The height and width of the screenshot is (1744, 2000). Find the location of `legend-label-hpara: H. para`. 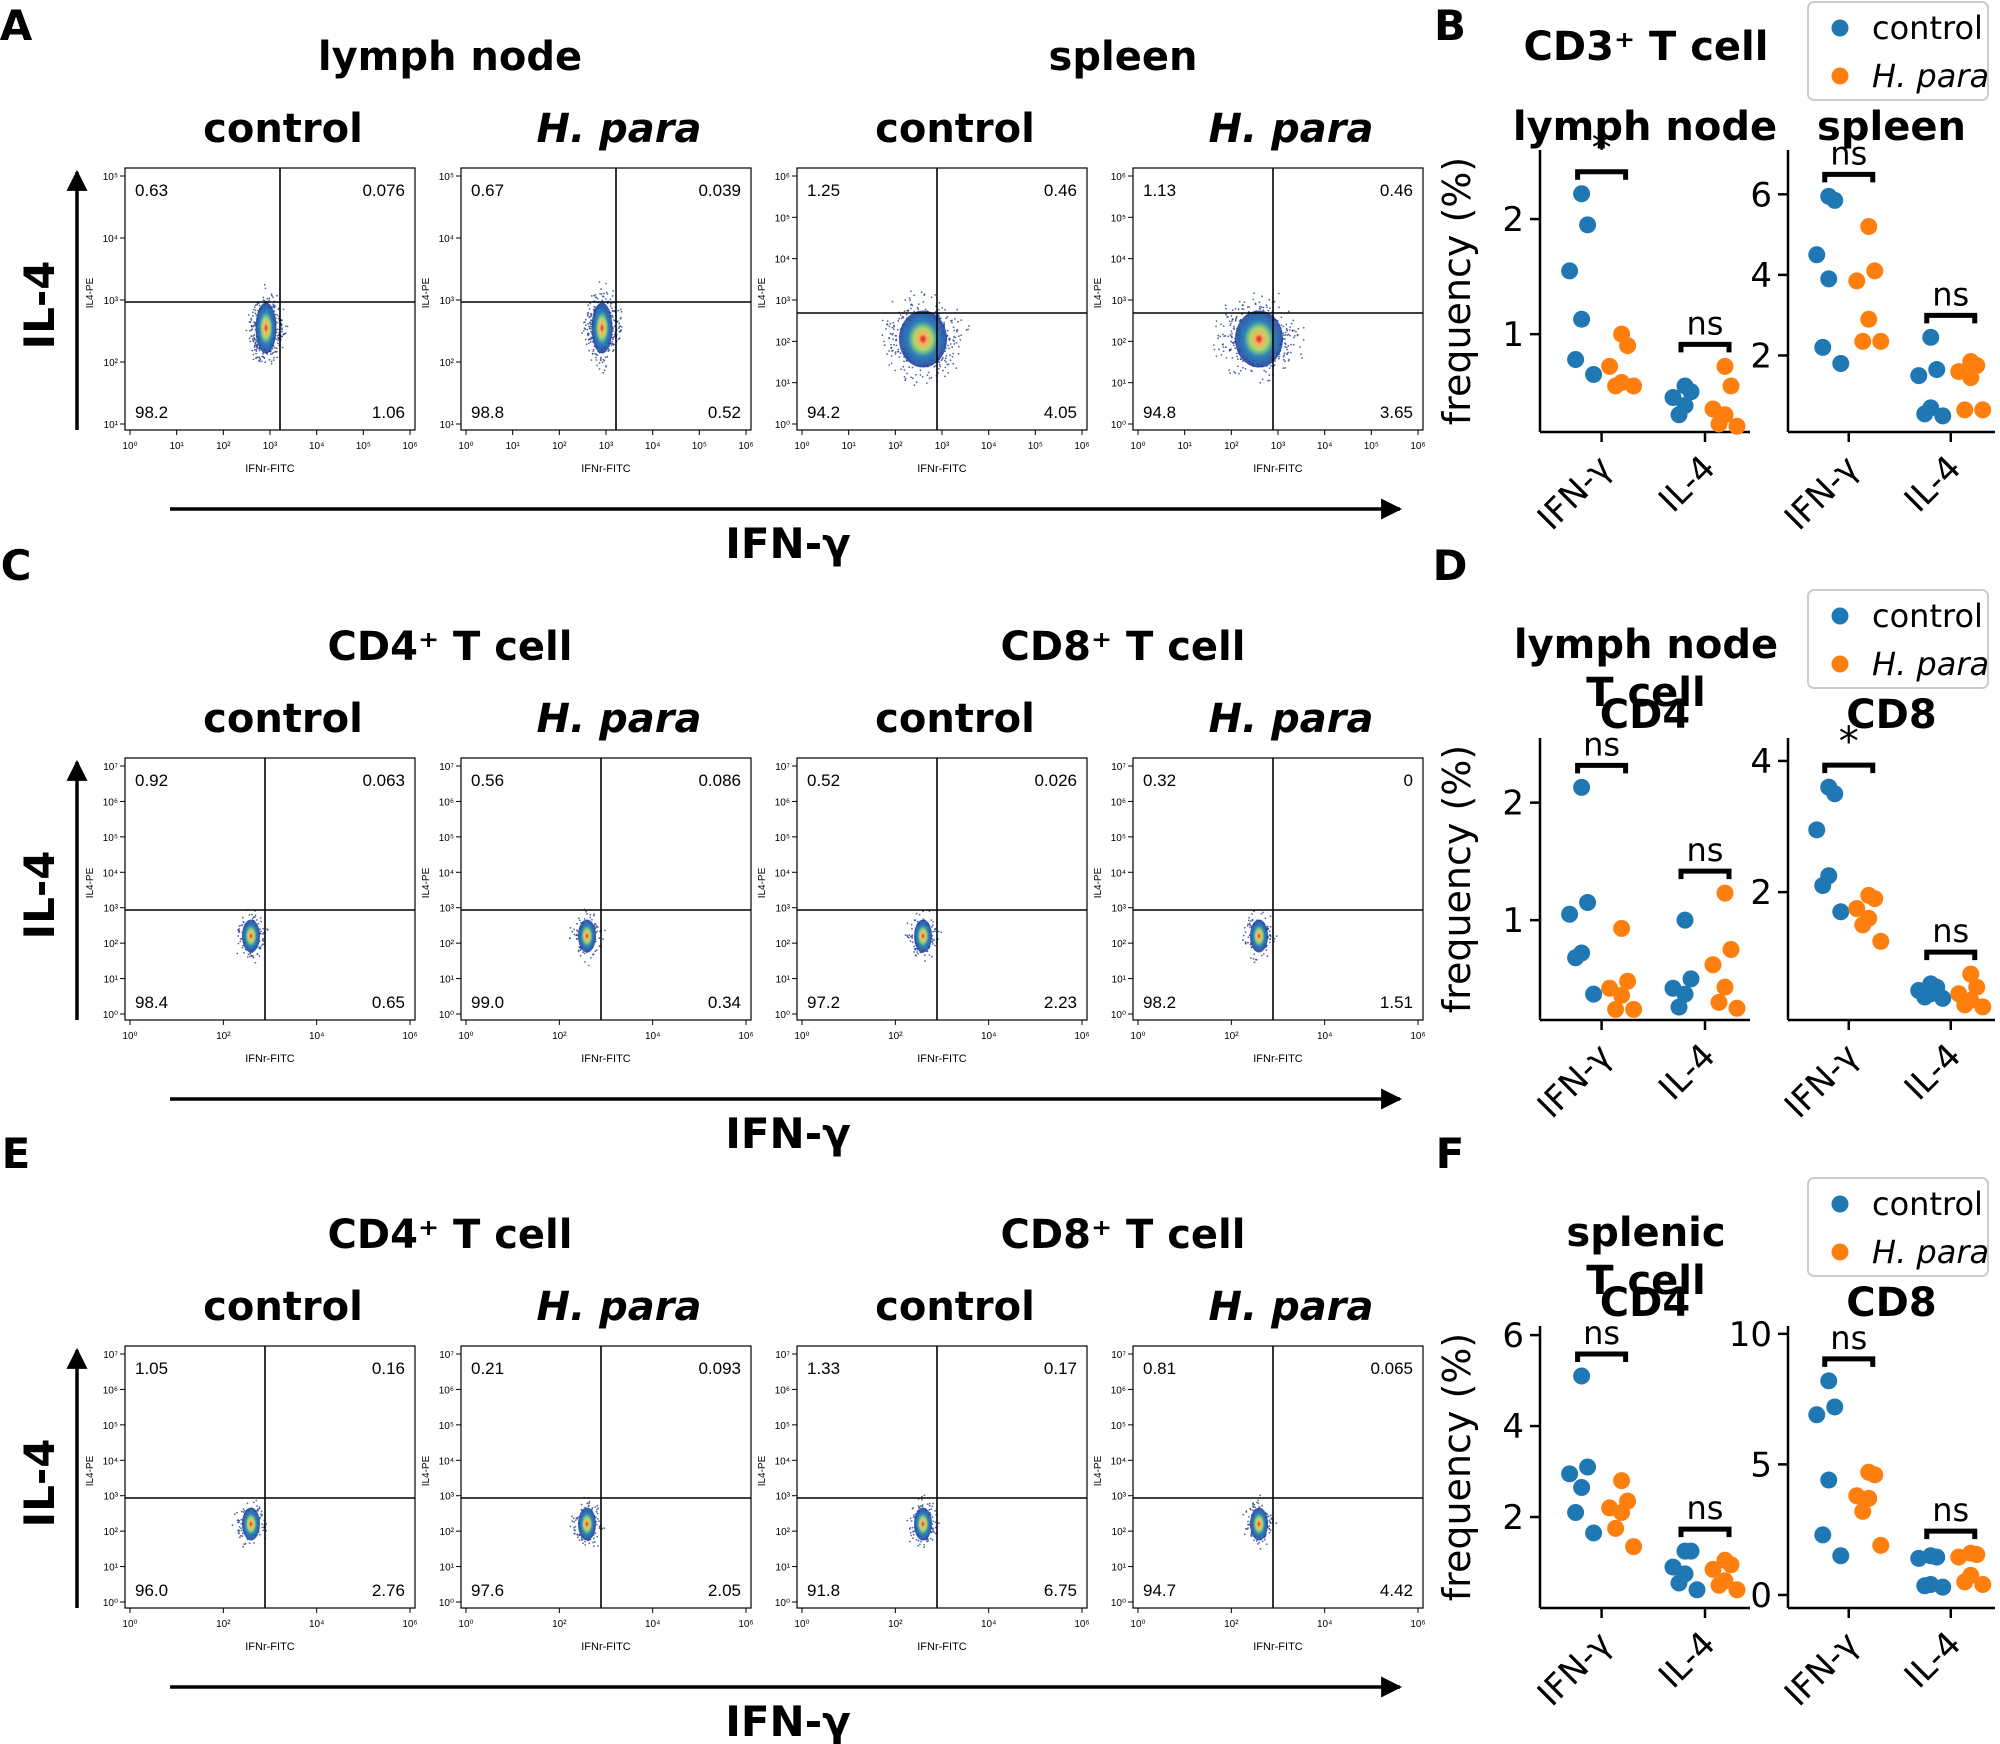

legend-label-hpara: H. para is located at coordinates (1930, 1252).